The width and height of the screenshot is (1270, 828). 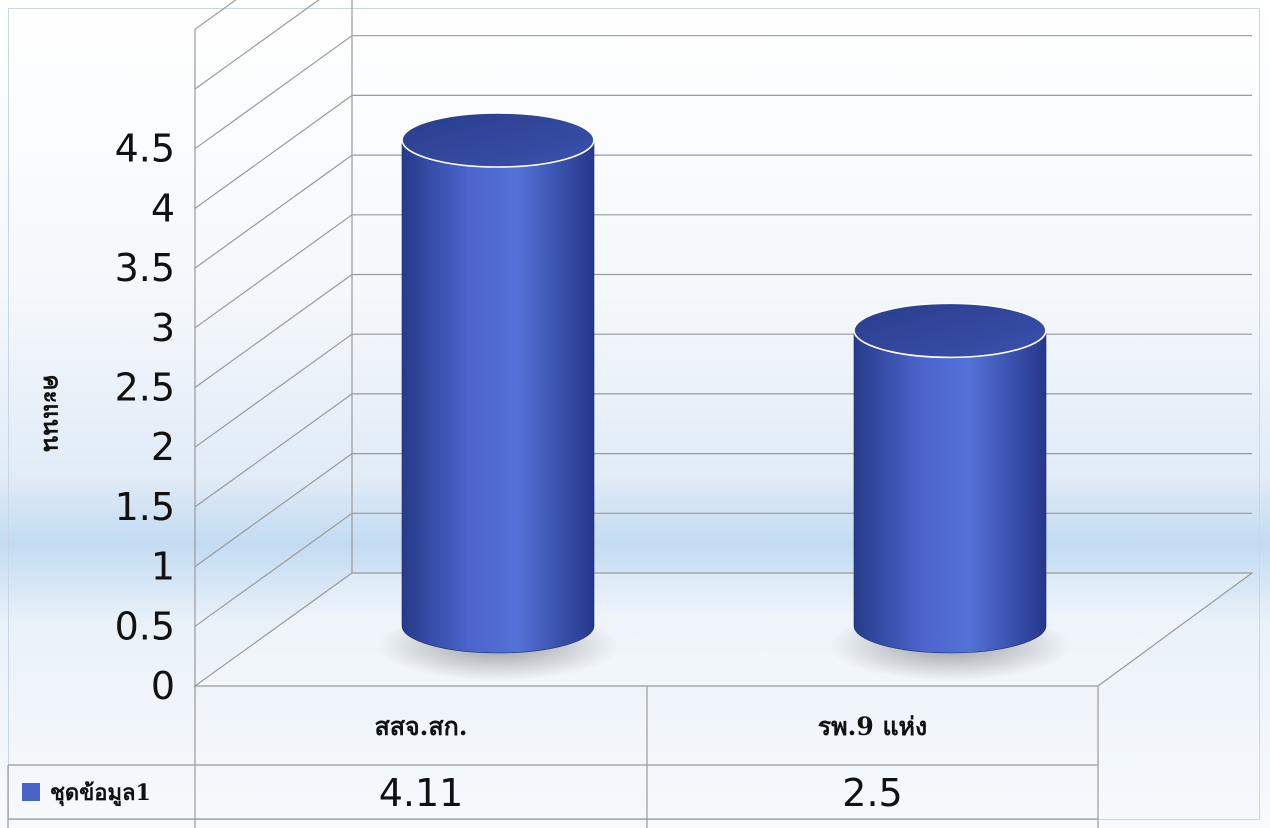 What do you see at coordinates (163, 686) in the screenshot?
I see `y-tick-label: 0` at bounding box center [163, 686].